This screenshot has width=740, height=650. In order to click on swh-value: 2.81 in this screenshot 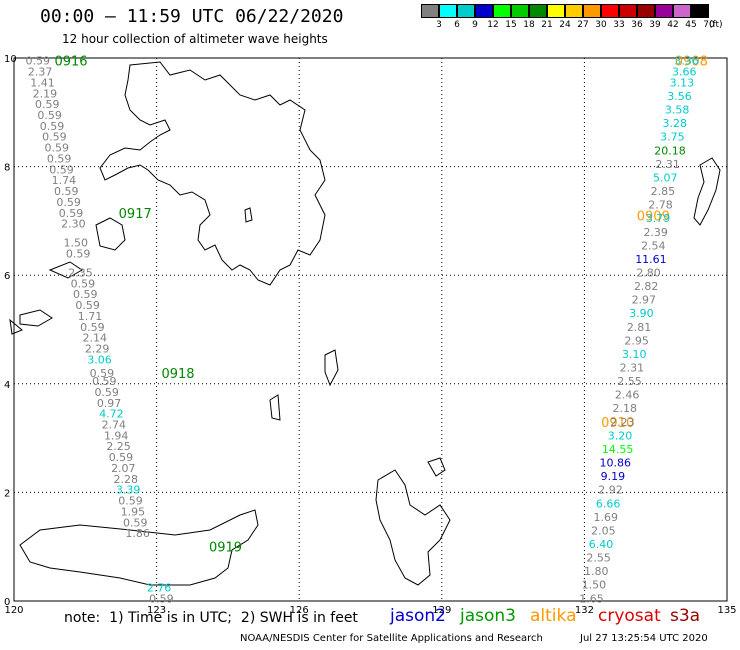, I will do `click(639, 327)`.